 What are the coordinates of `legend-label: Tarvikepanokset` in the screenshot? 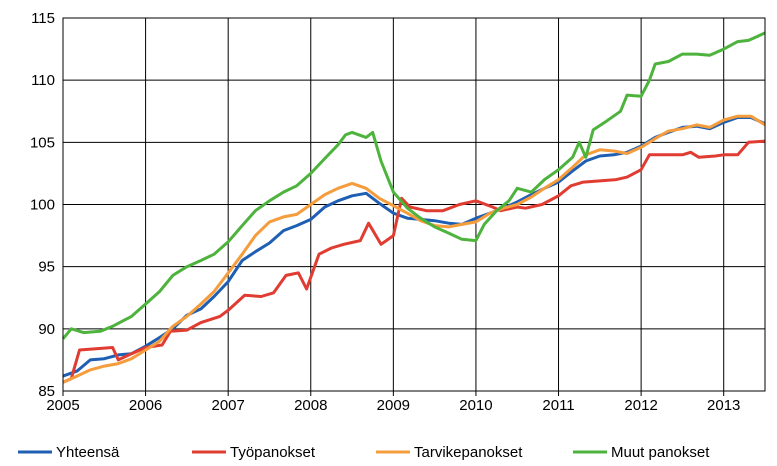 It's located at (468, 452).